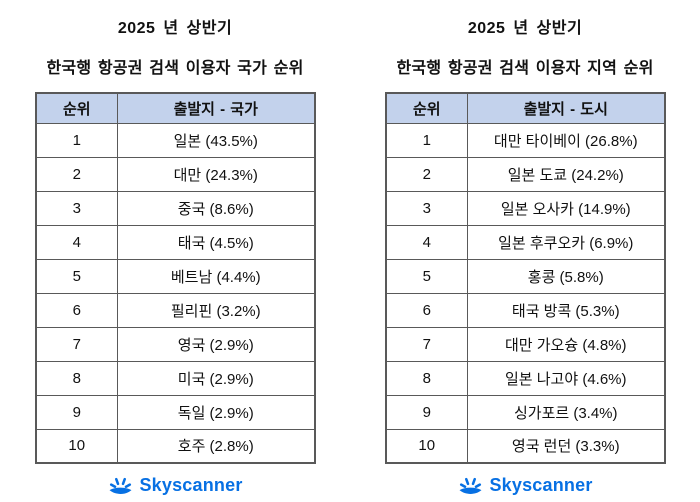 The height and width of the screenshot is (502, 700). What do you see at coordinates (566, 208) in the screenshot?
I see `origin-cell: 일본 오사카 (14.9%)` at bounding box center [566, 208].